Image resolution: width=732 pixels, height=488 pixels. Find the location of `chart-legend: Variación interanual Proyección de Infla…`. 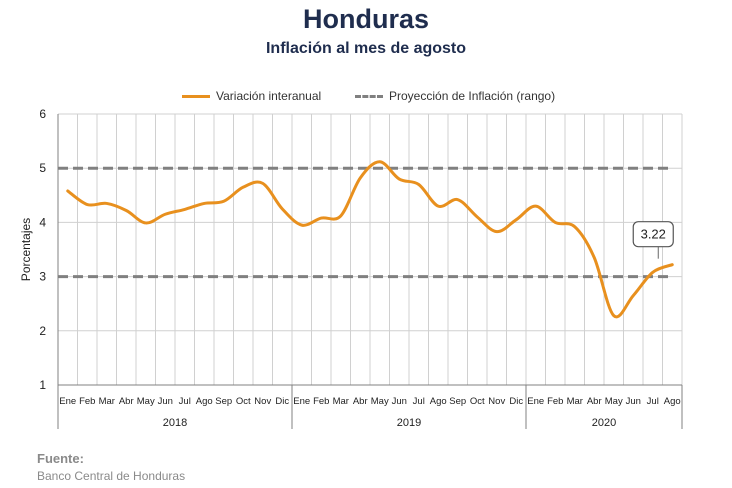

chart-legend: Variación interanual Proyección de Infla… is located at coordinates (366, 97).